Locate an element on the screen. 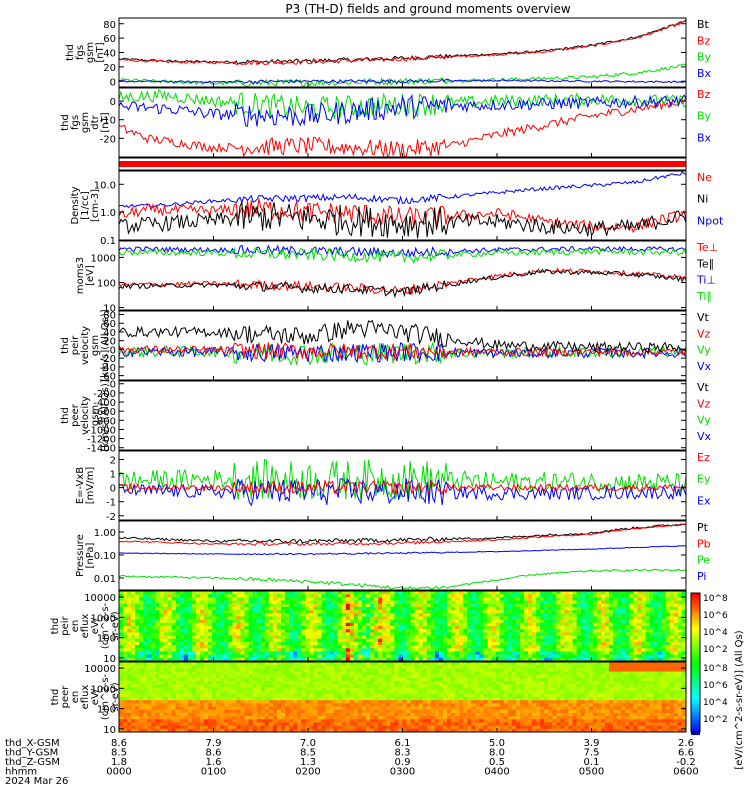 This screenshot has height=800, width=750. ylabel-line: Pressure is located at coordinates (80, 555).